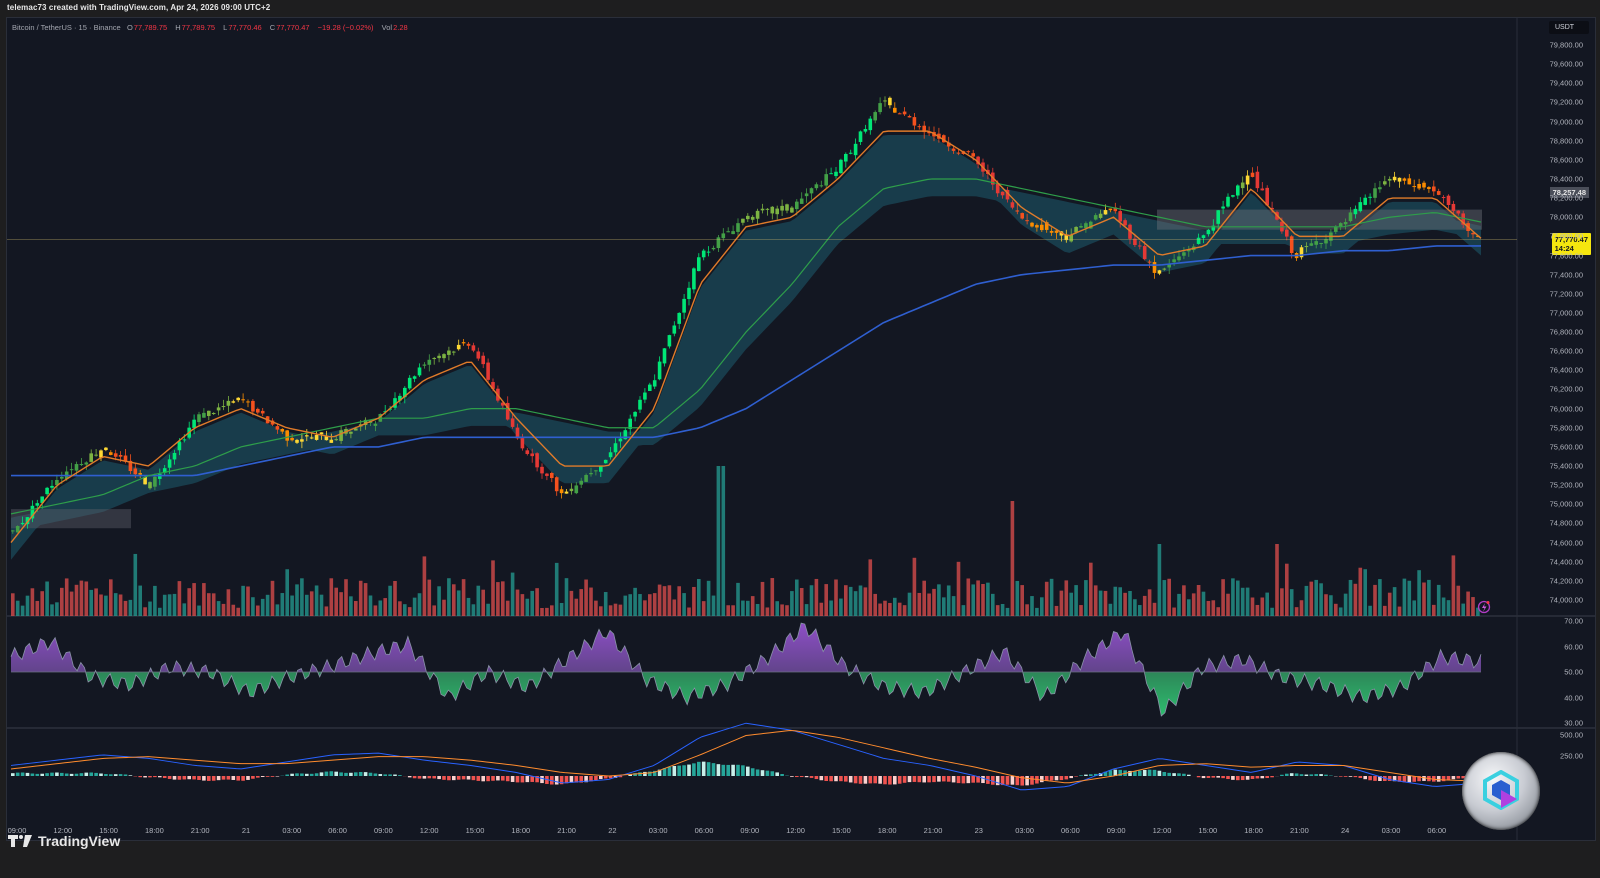 This screenshot has height=878, width=1600. Describe the element at coordinates (1566, 504) in the screenshot. I see `price-tick: 75,000.00` at that location.